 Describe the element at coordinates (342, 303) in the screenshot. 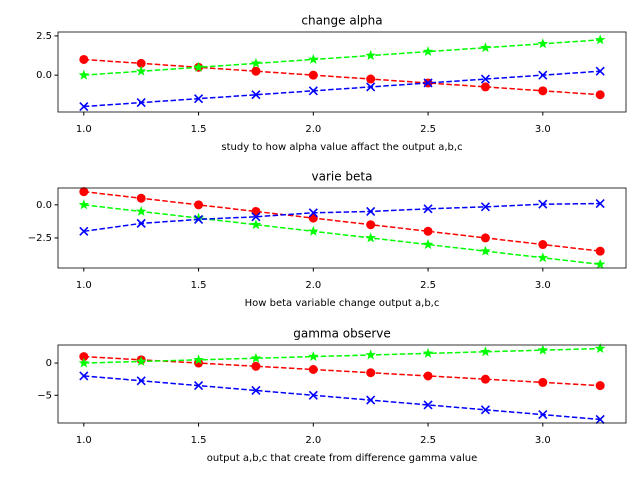

I see `x-axis-label: How beta variable change output a,b,c` at that location.